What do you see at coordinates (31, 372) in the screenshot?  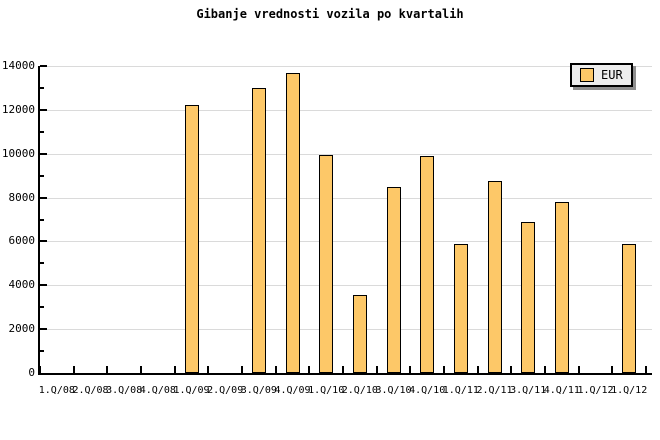 I see `y-axis-label: 0` at bounding box center [31, 372].